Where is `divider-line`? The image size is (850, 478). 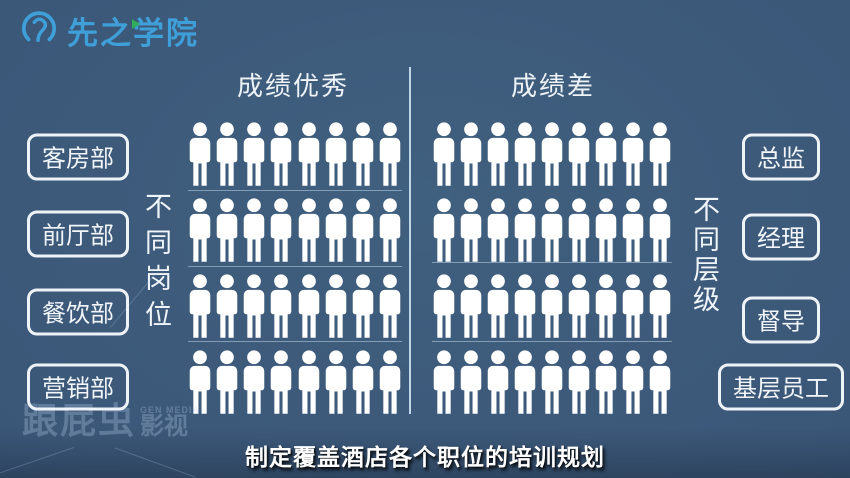 divider-line is located at coordinates (410, 240).